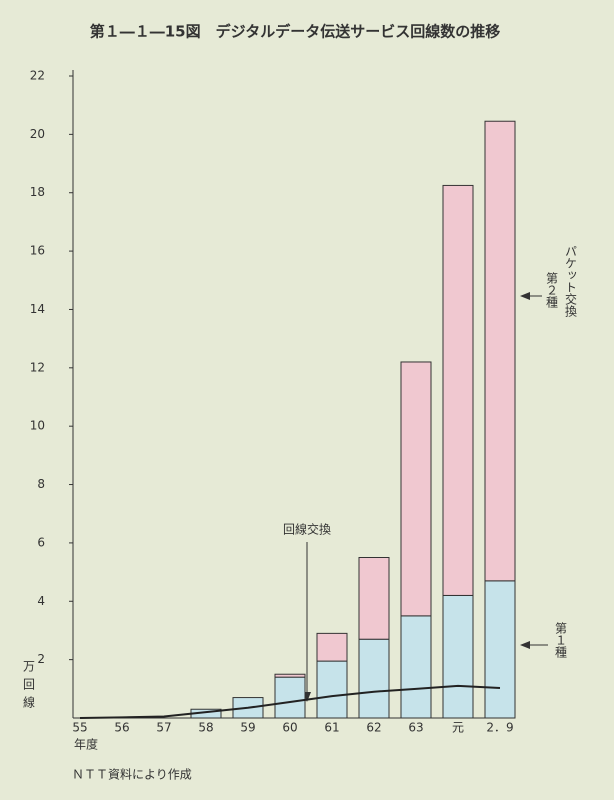 This screenshot has height=800, width=614. What do you see at coordinates (37, 426) in the screenshot?
I see `y-tick-label: 10` at bounding box center [37, 426].